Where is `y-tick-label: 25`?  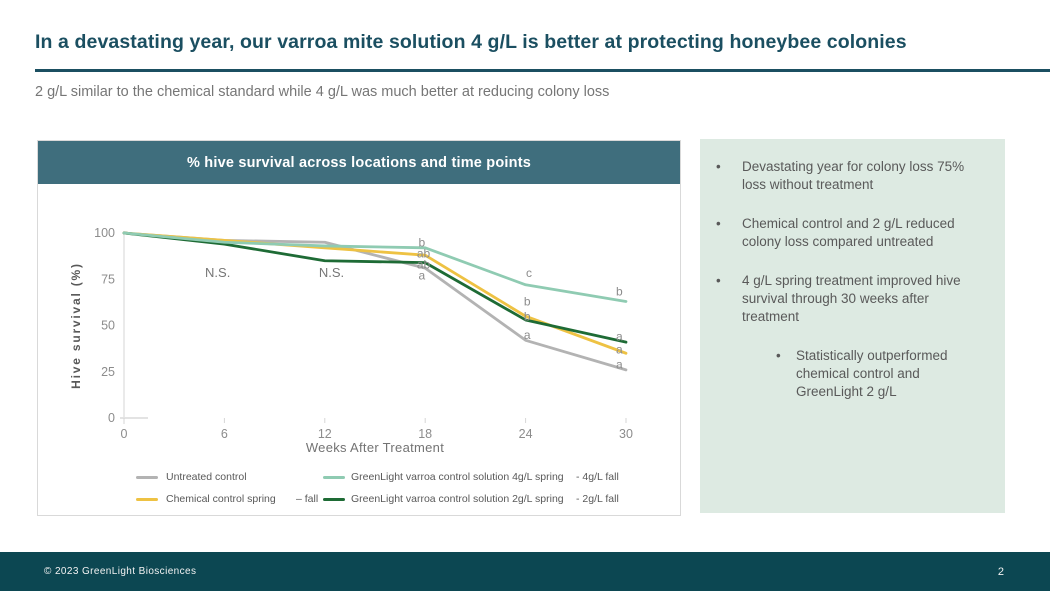 y-tick-label: 25 is located at coordinates (108, 372).